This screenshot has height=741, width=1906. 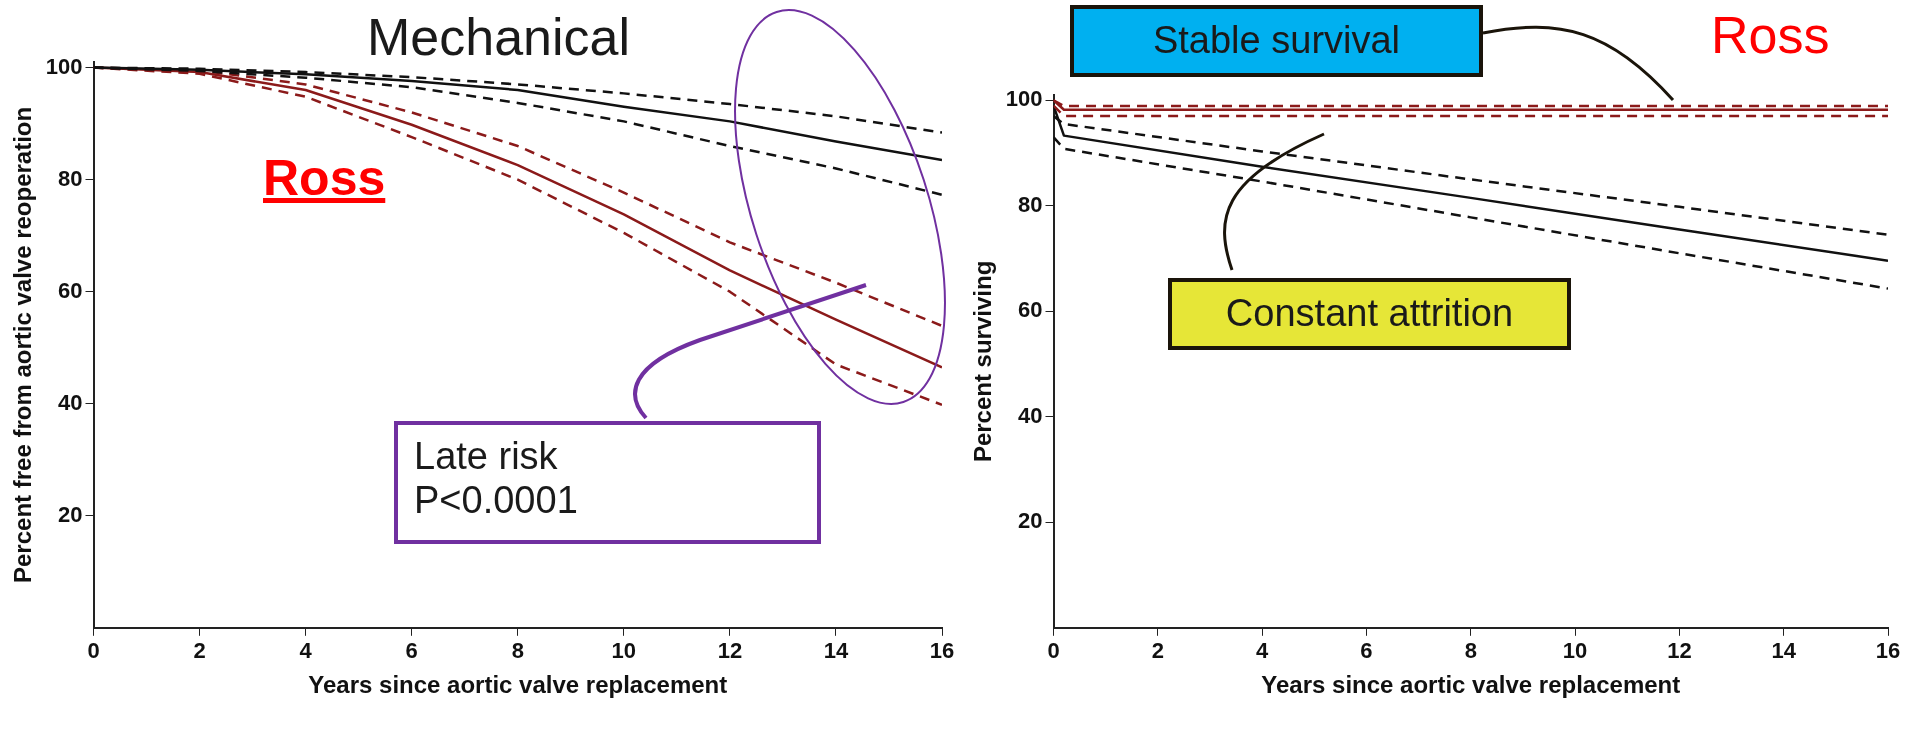 I want to click on annotation: Late risk P<0.0001, so click(x=607, y=482).